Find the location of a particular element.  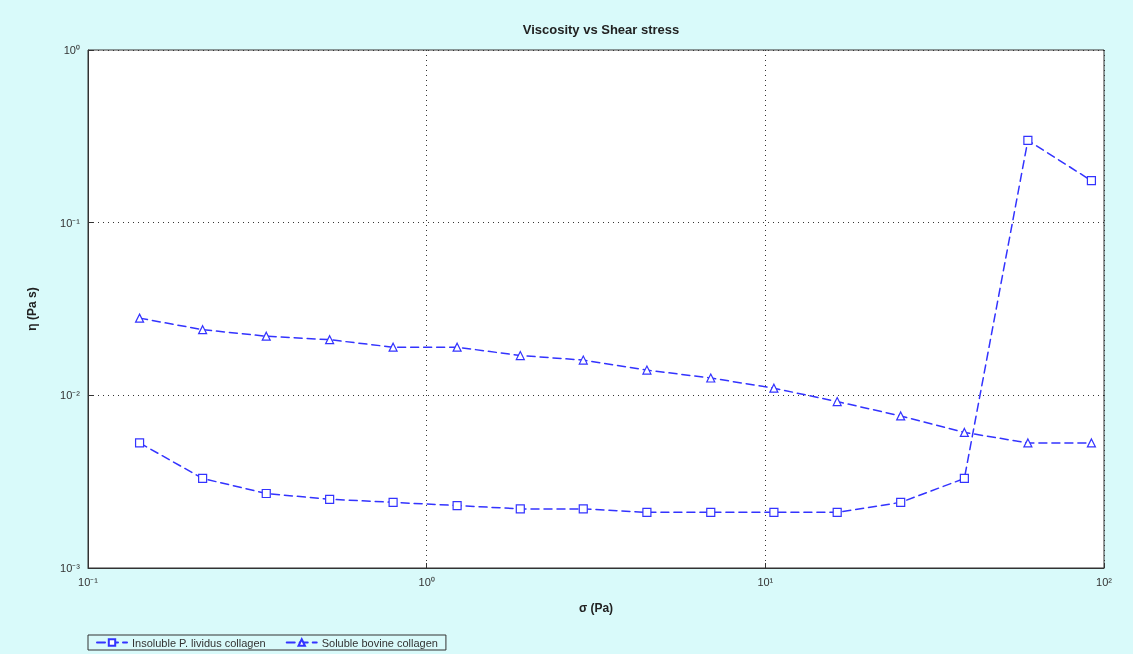

y-axis-title: η (Pa s) is located at coordinates (32, 309).